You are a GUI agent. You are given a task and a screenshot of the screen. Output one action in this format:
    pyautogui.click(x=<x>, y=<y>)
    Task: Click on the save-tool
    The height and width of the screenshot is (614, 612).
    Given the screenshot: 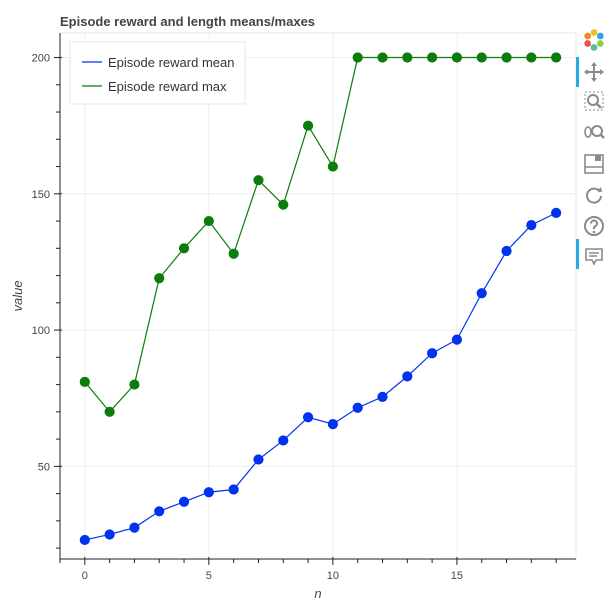 What is the action you would take?
    pyautogui.click(x=594, y=164)
    